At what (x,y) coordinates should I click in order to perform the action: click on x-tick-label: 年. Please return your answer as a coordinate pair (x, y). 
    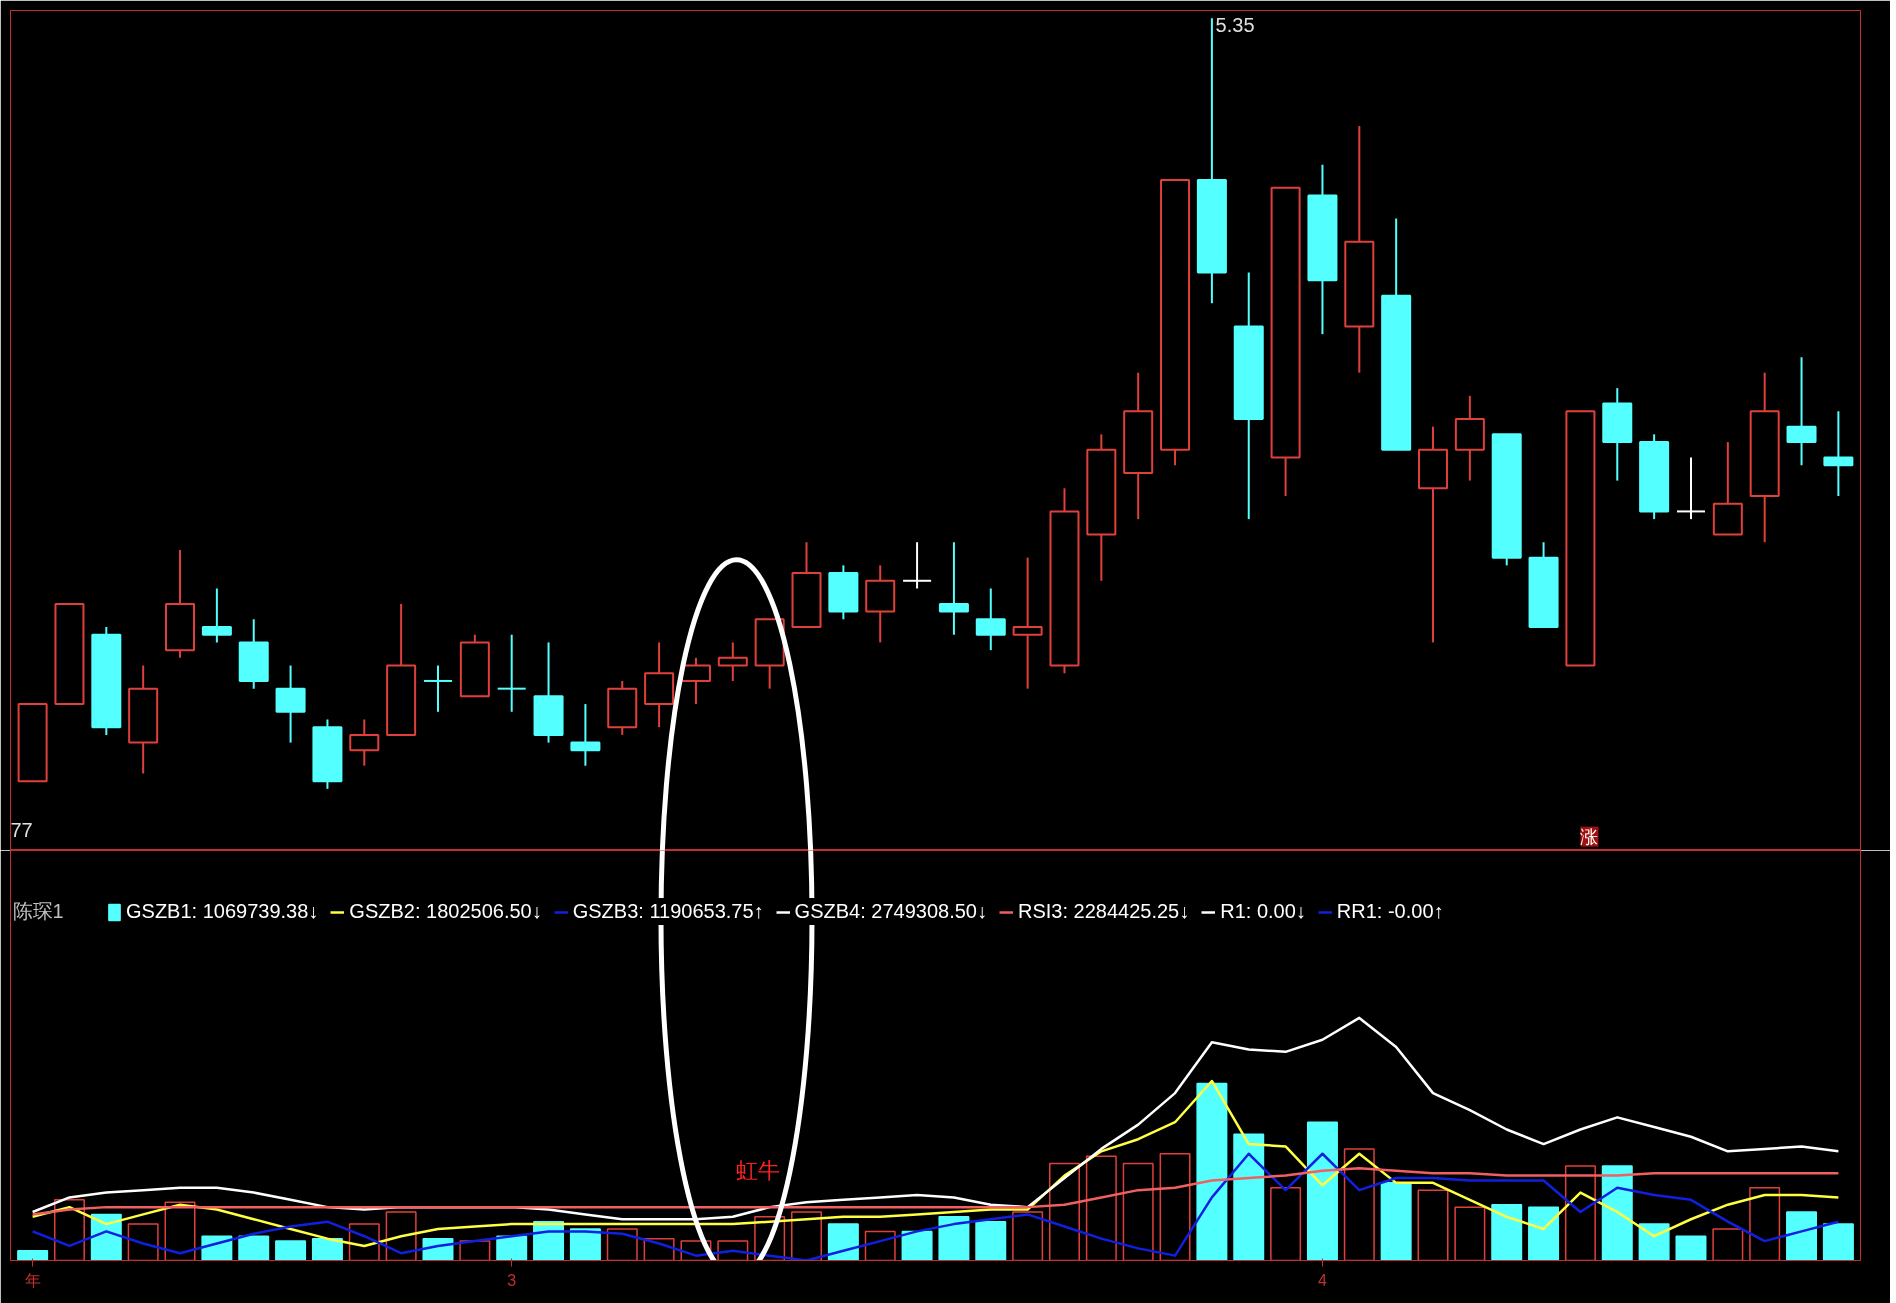
    Looking at the image, I should click on (32, 1280).